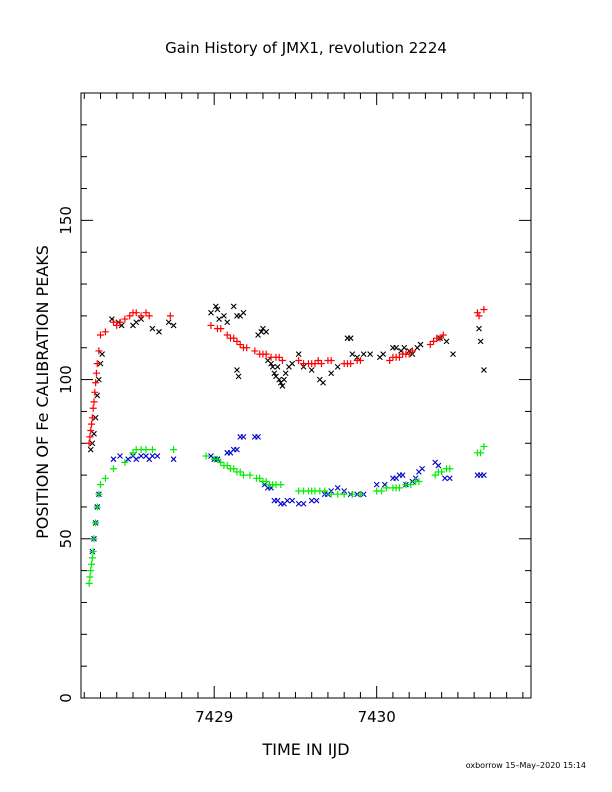 The height and width of the screenshot is (792, 612). Describe the element at coordinates (377, 717) in the screenshot. I see `x-tick-label: 7430` at that location.